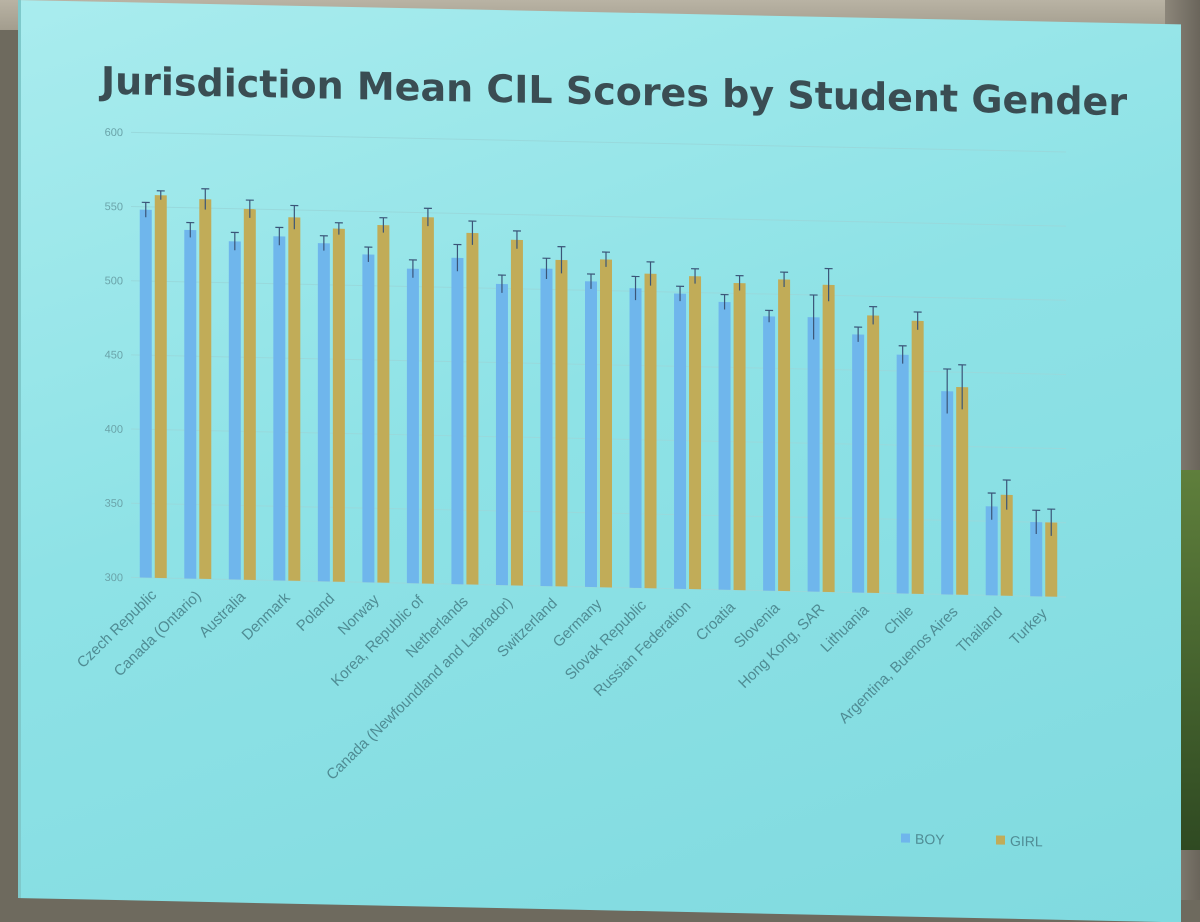  Describe the element at coordinates (114, 207) in the screenshot. I see `y-tick-label: 550` at that location.